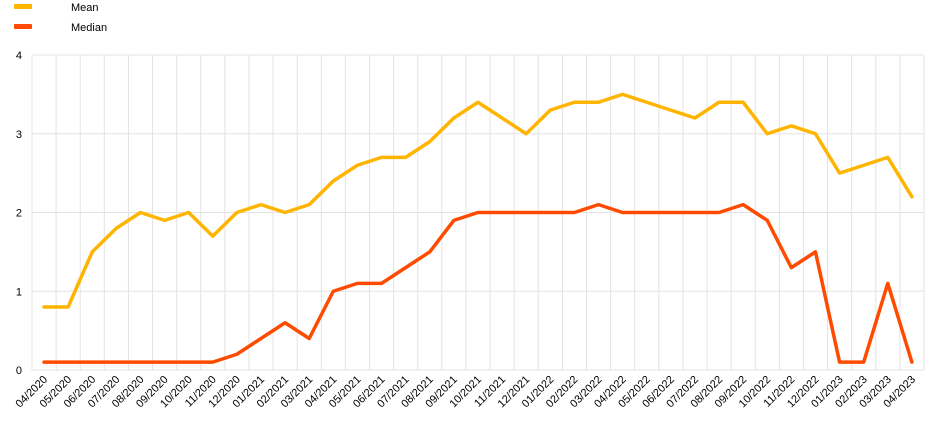 The height and width of the screenshot is (431, 948). I want to click on legend-label-mean: Mean, so click(85, 8).